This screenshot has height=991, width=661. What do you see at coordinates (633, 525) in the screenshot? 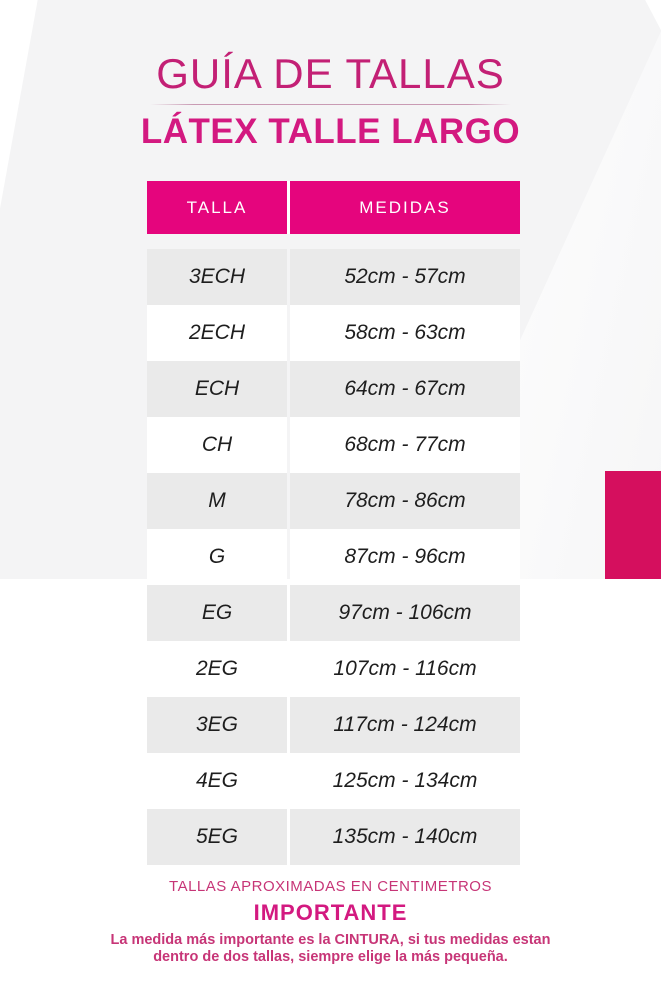
I see `pink-accent-rectangle` at bounding box center [633, 525].